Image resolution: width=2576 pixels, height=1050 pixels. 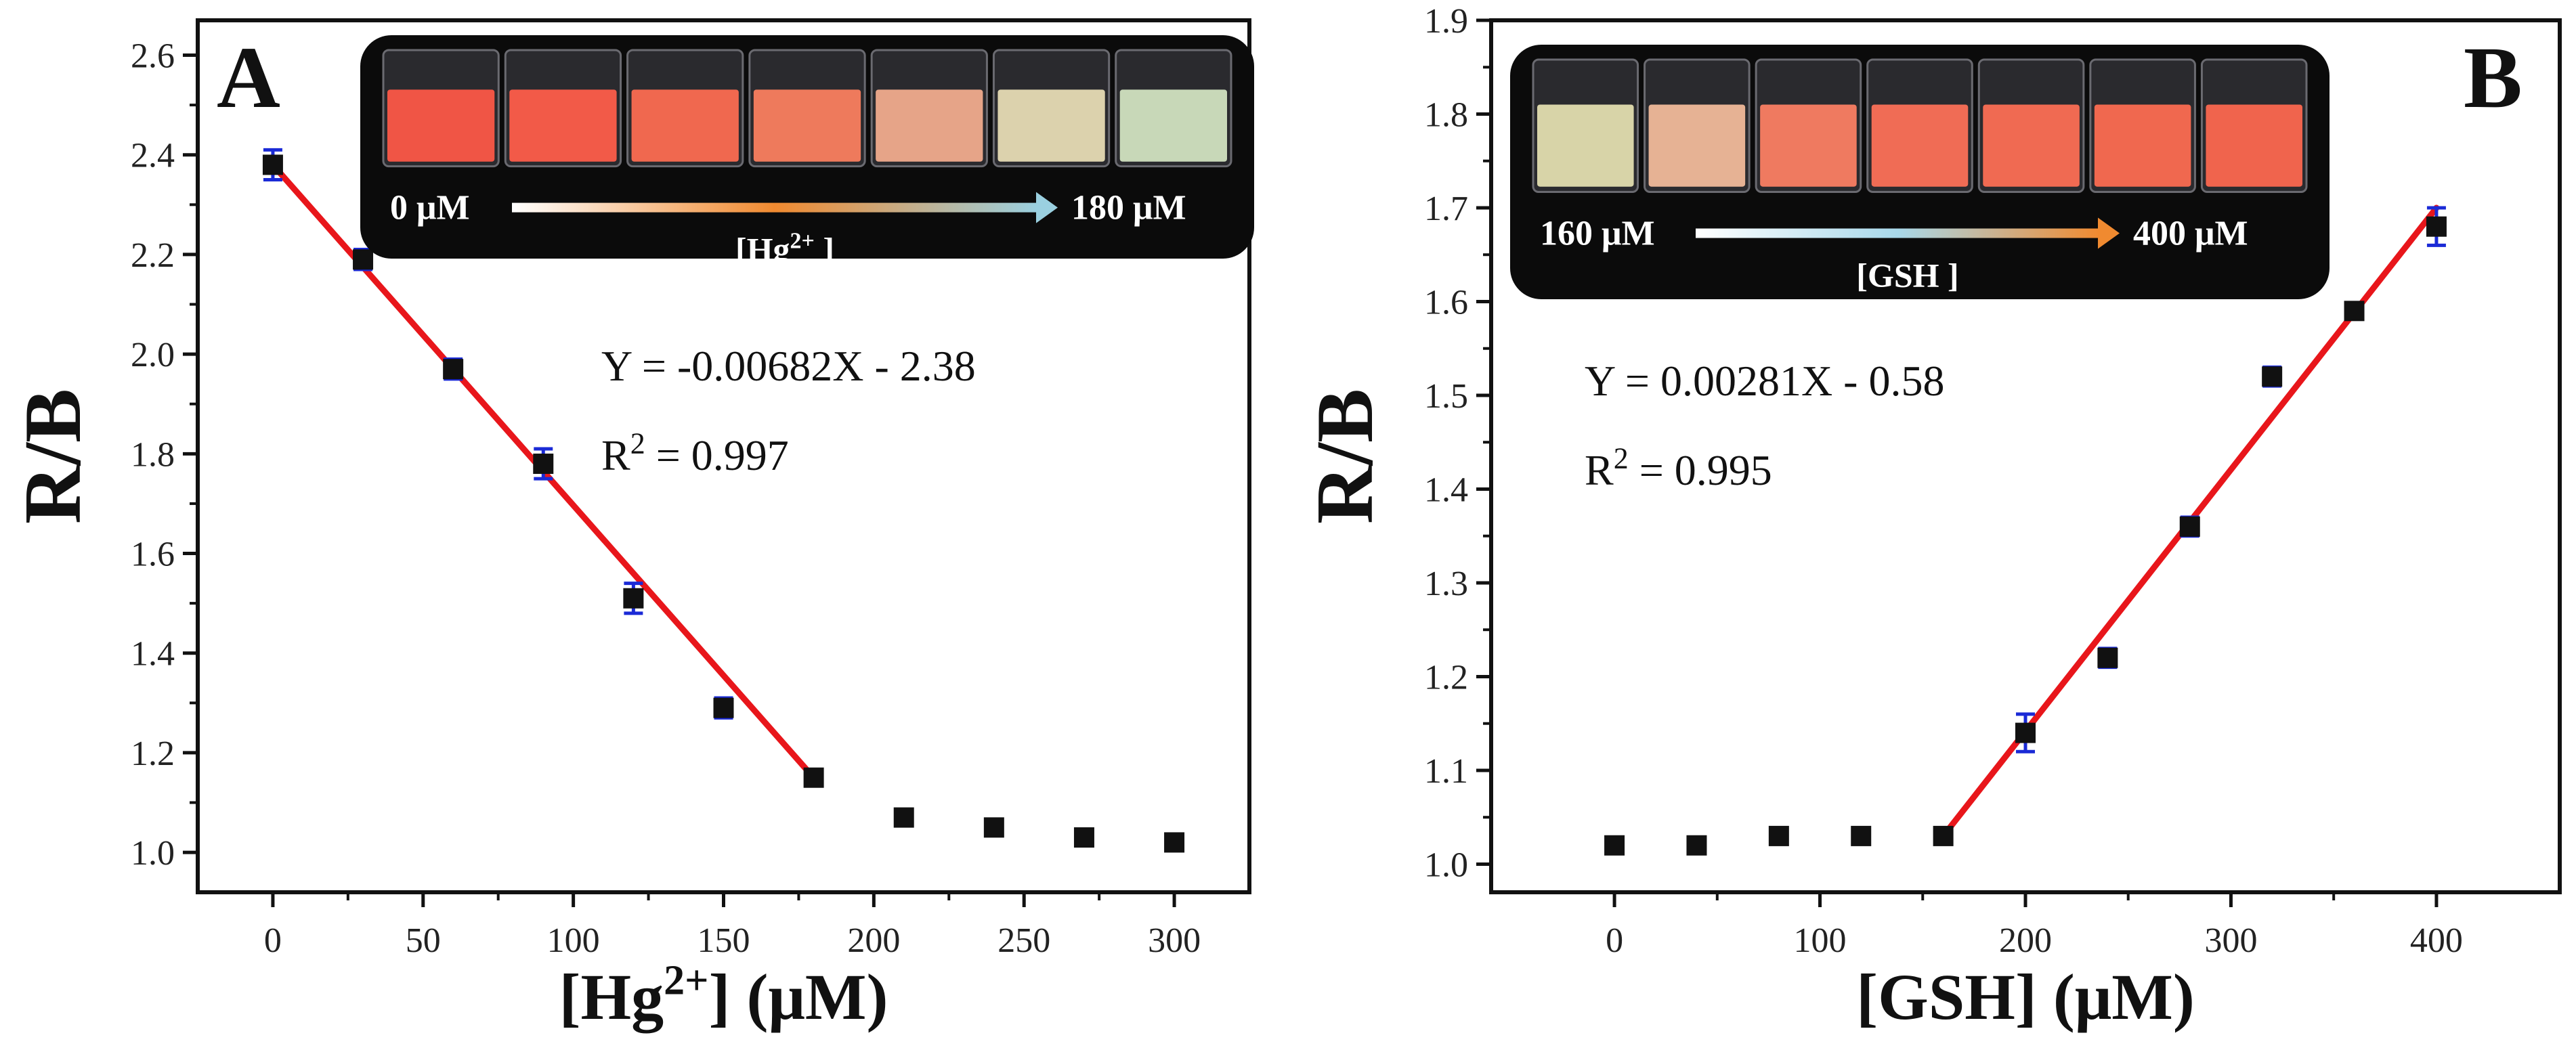 What do you see at coordinates (153, 56) in the screenshot?
I see `y-tick-label: 2.6` at bounding box center [153, 56].